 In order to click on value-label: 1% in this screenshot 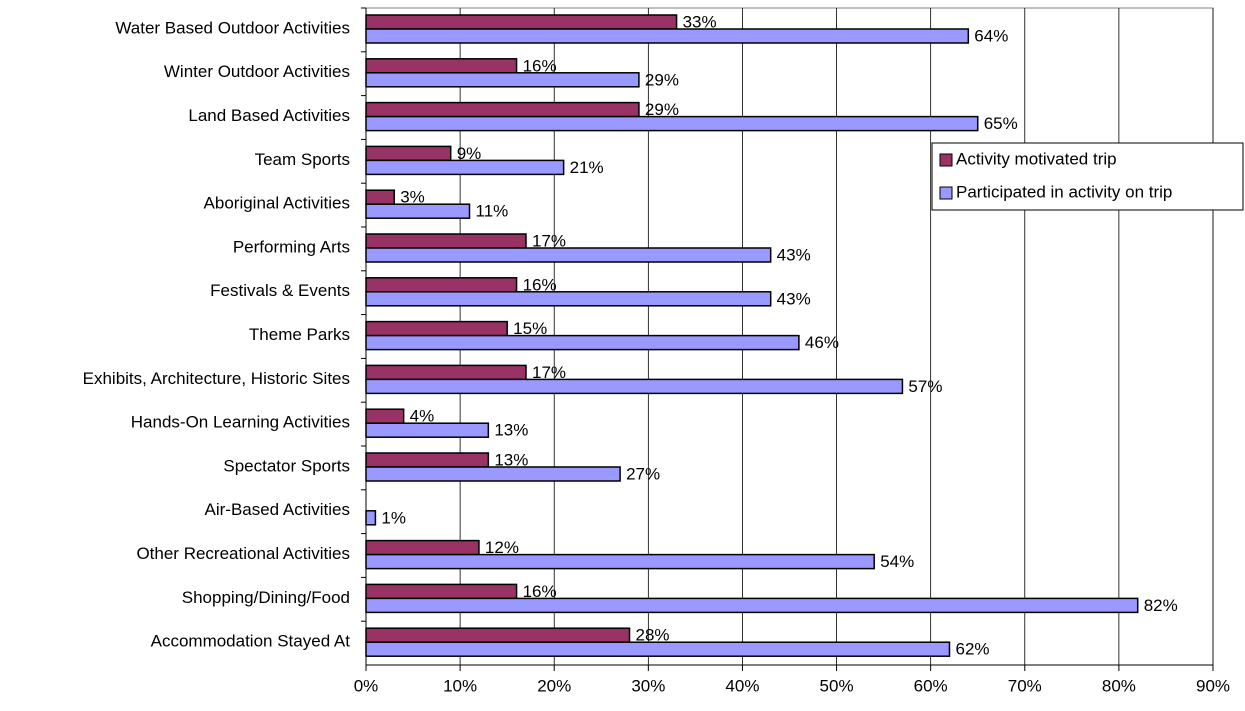, I will do `click(393, 517)`.